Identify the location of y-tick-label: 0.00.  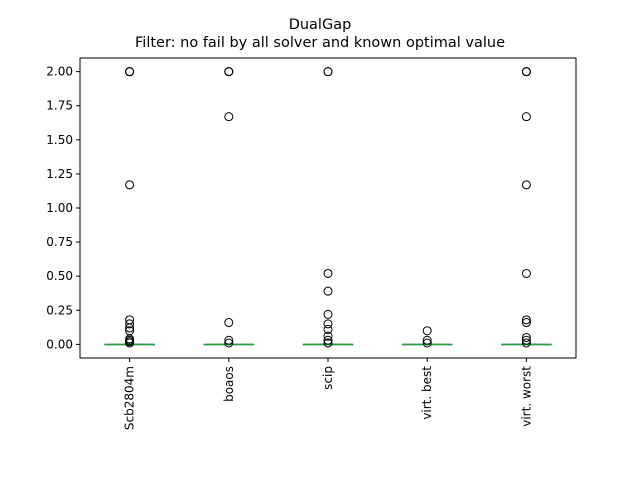
(59, 344).